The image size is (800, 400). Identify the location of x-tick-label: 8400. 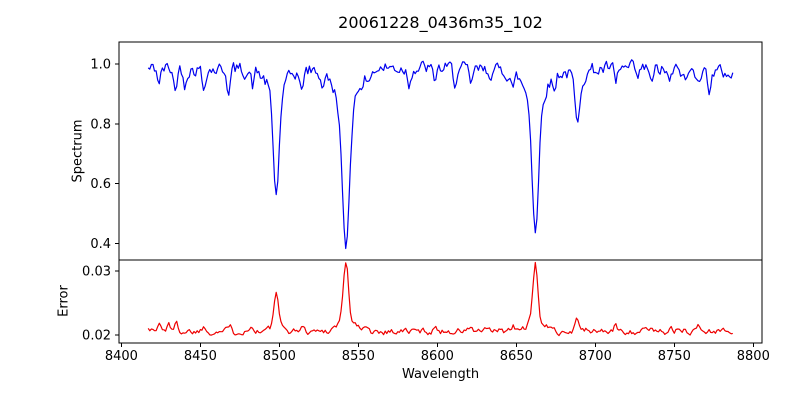
(121, 356).